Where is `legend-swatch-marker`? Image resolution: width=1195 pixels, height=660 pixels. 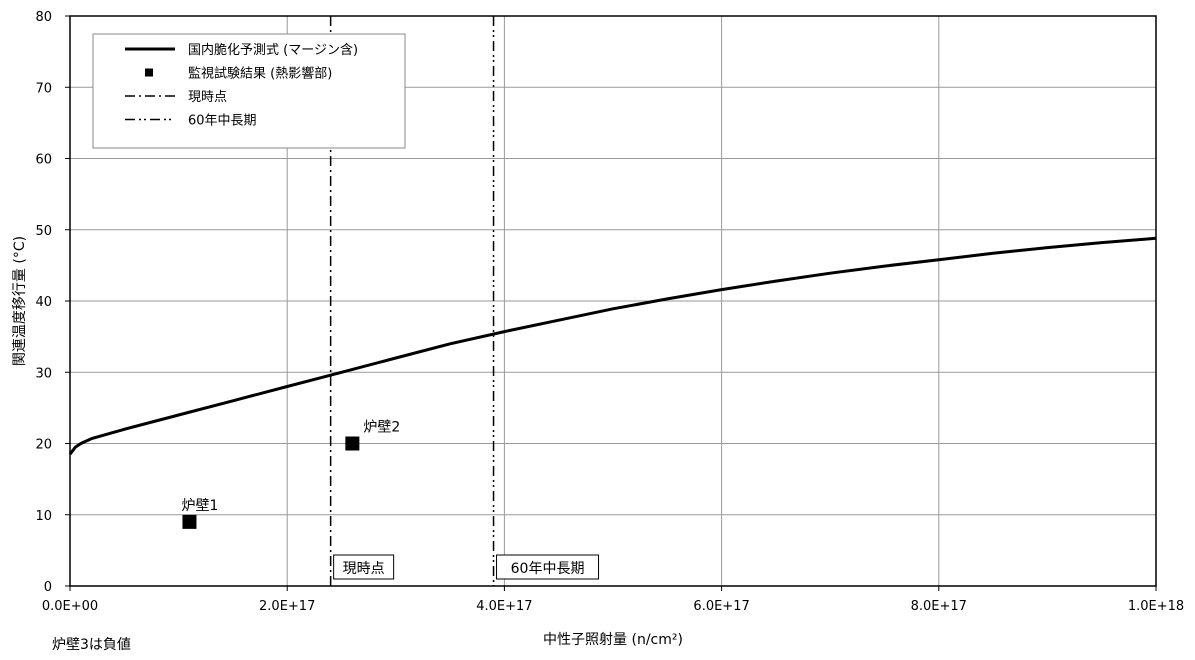 legend-swatch-marker is located at coordinates (149, 72).